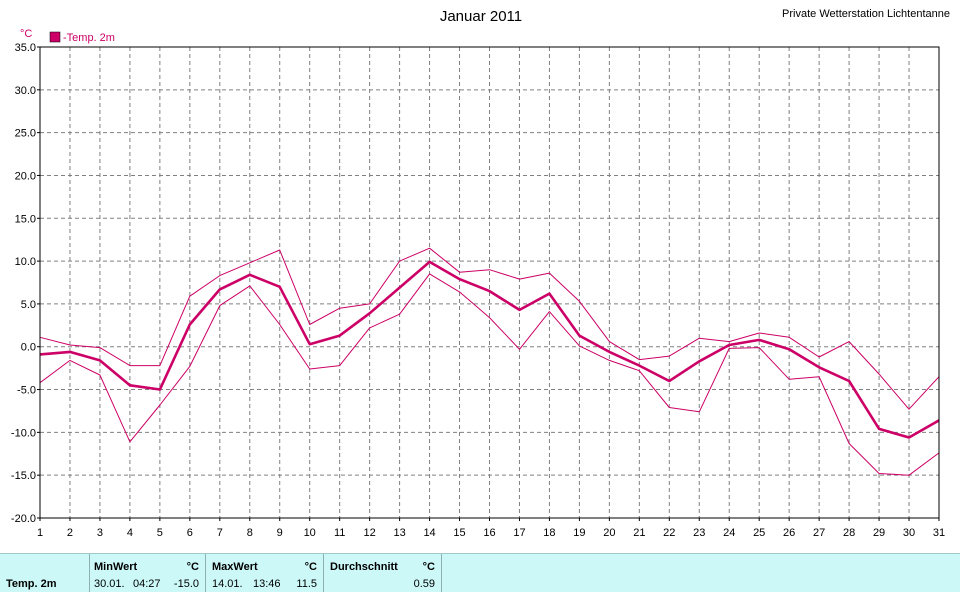 Image resolution: width=960 pixels, height=592 pixels. What do you see at coordinates (25, 134) in the screenshot?
I see `y-tick-label: 25.0` at bounding box center [25, 134].